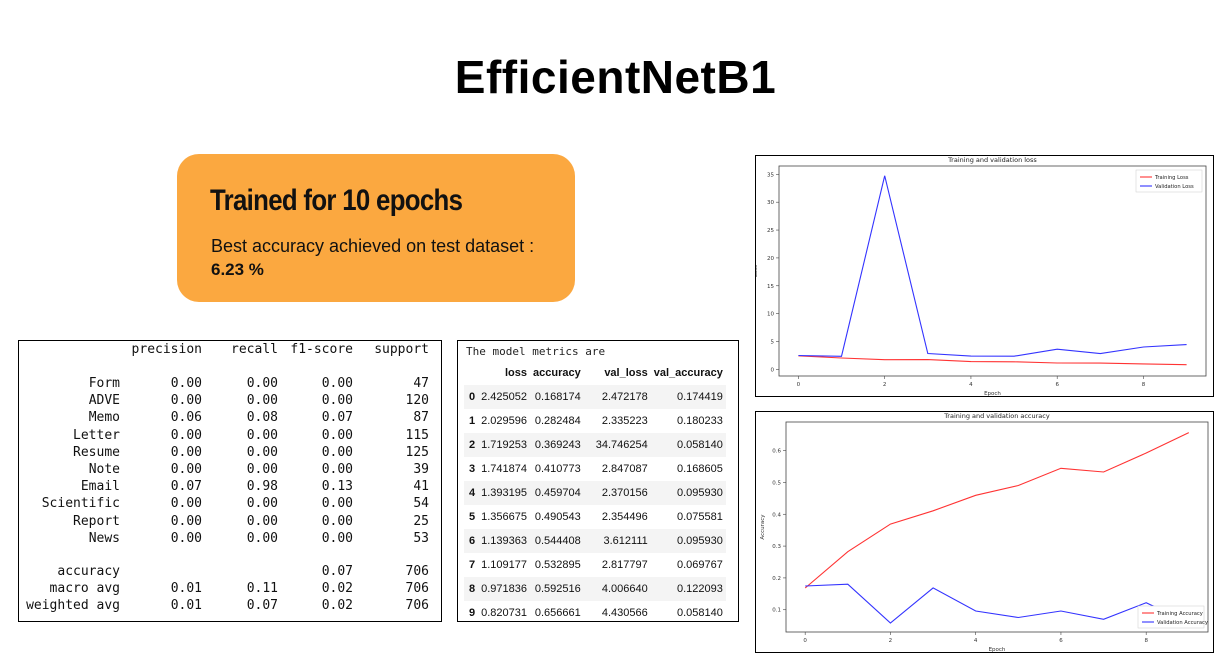 This screenshot has width=1231, height=660. What do you see at coordinates (557, 421) in the screenshot?
I see `metrics-cell: 0.282484` at bounding box center [557, 421].